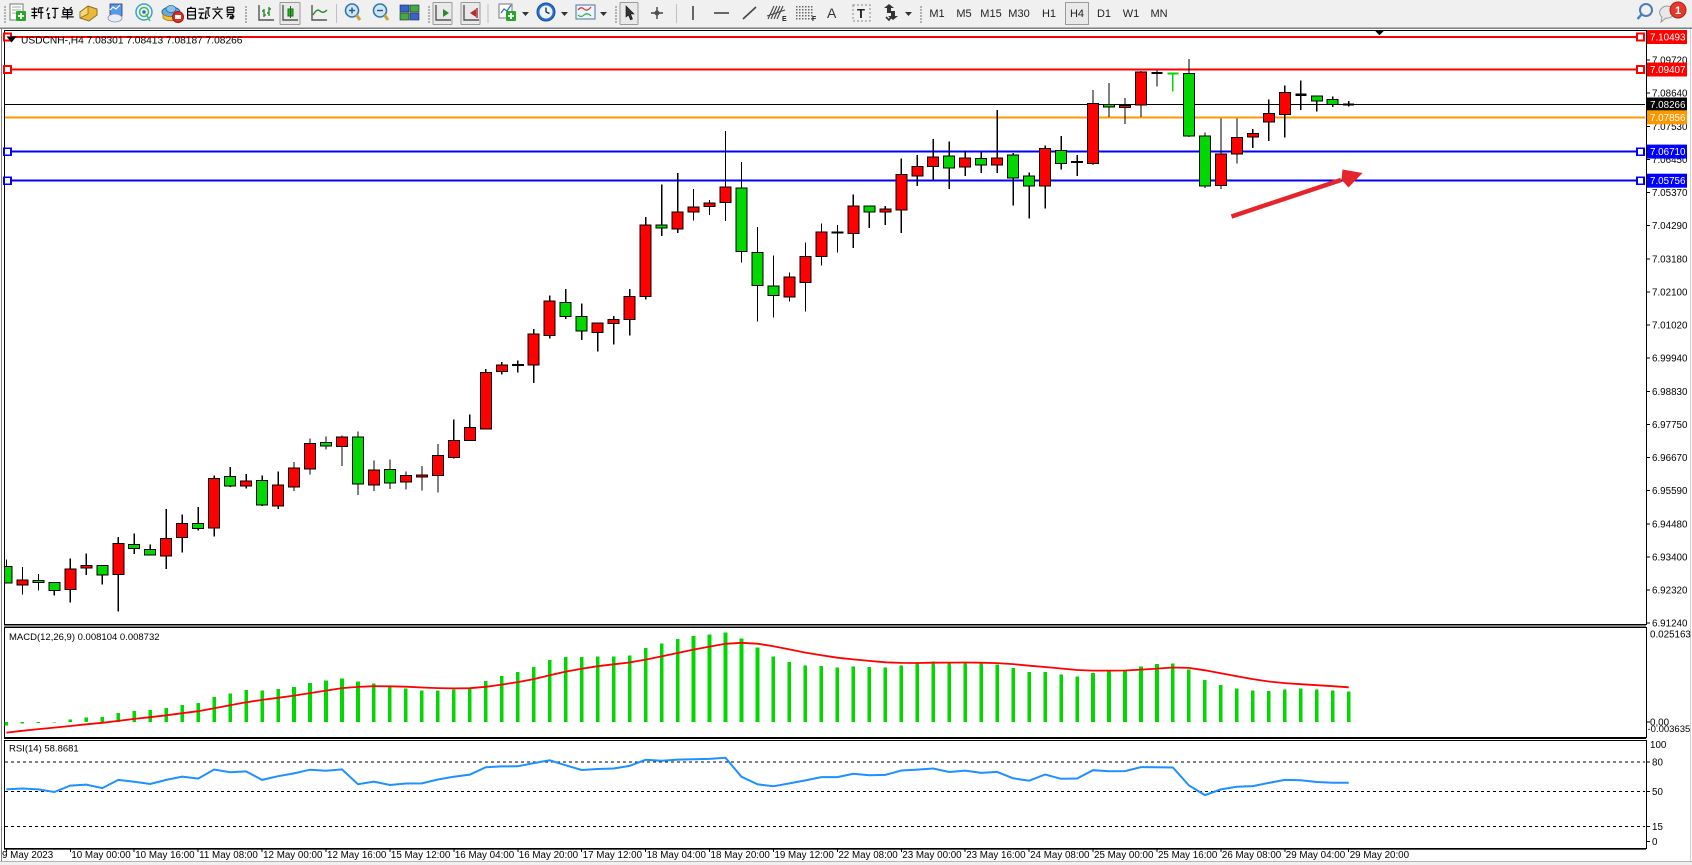 This screenshot has height=865, width=1692. What do you see at coordinates (1124, 855) in the screenshot?
I see `svg-text: 25 May 00:00` at bounding box center [1124, 855].